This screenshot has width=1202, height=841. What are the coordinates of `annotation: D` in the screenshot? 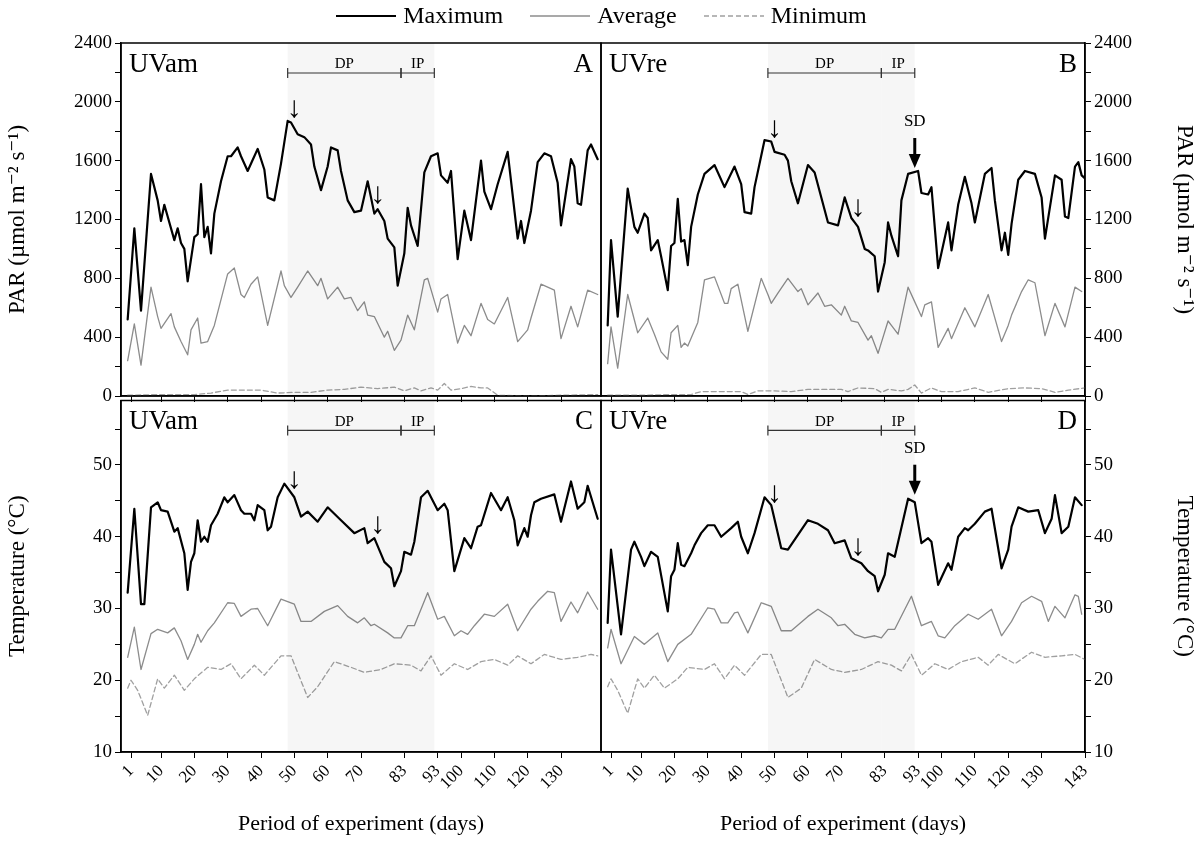 It's located at (1067, 419).